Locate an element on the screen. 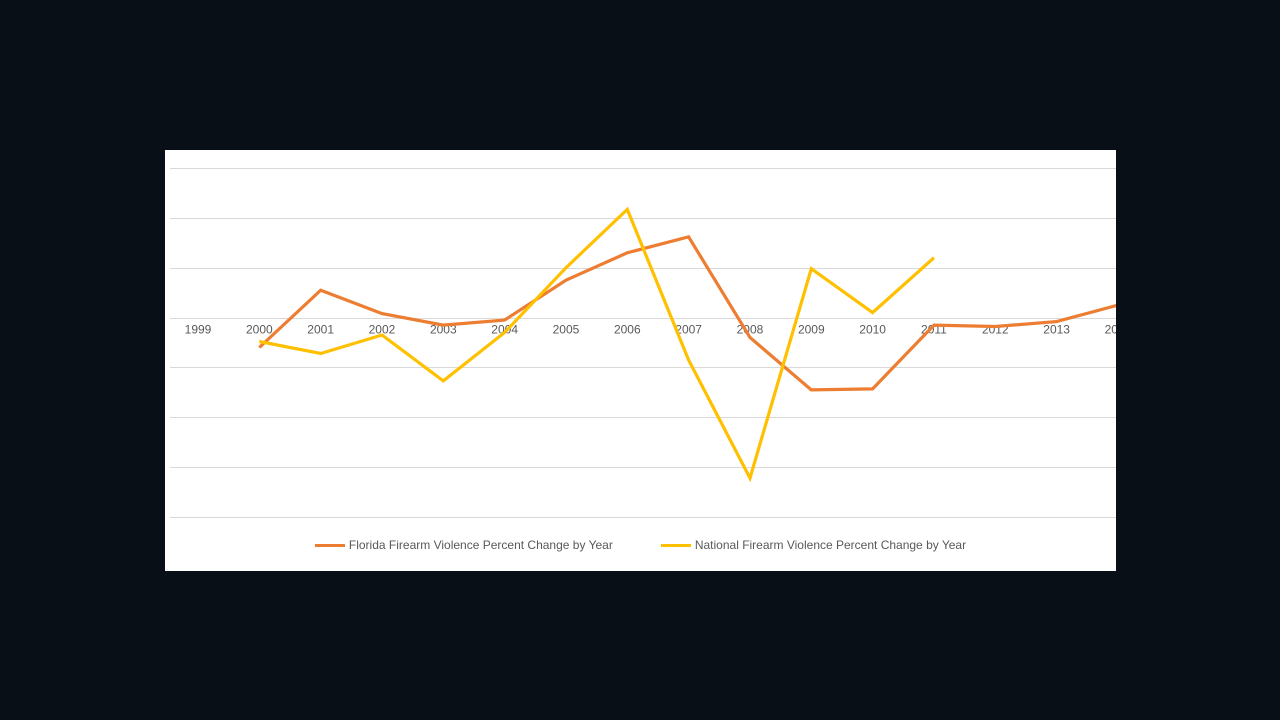  x-tick-label: 2006 is located at coordinates (627, 330).